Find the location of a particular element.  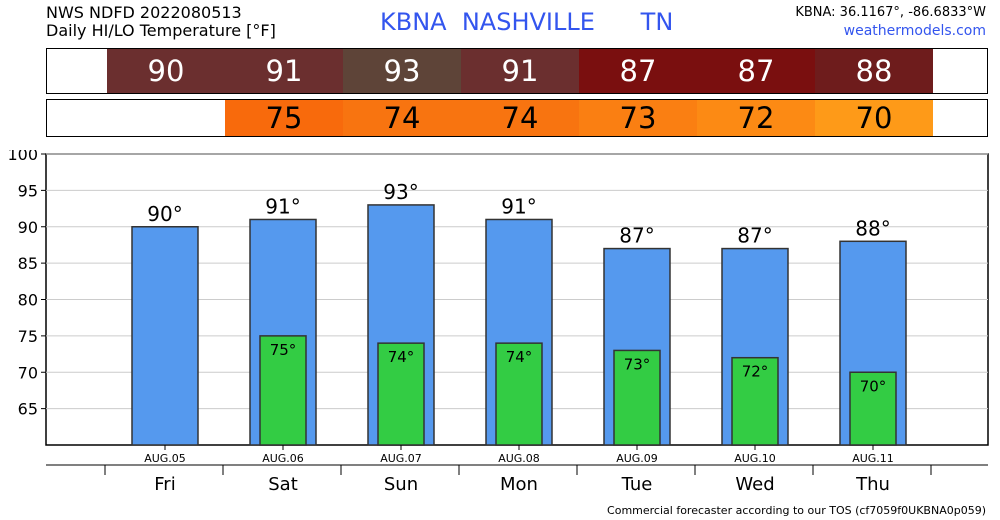

hi-temperature-strip: 90 91 93 91 87 87 88 is located at coordinates (517, 71).